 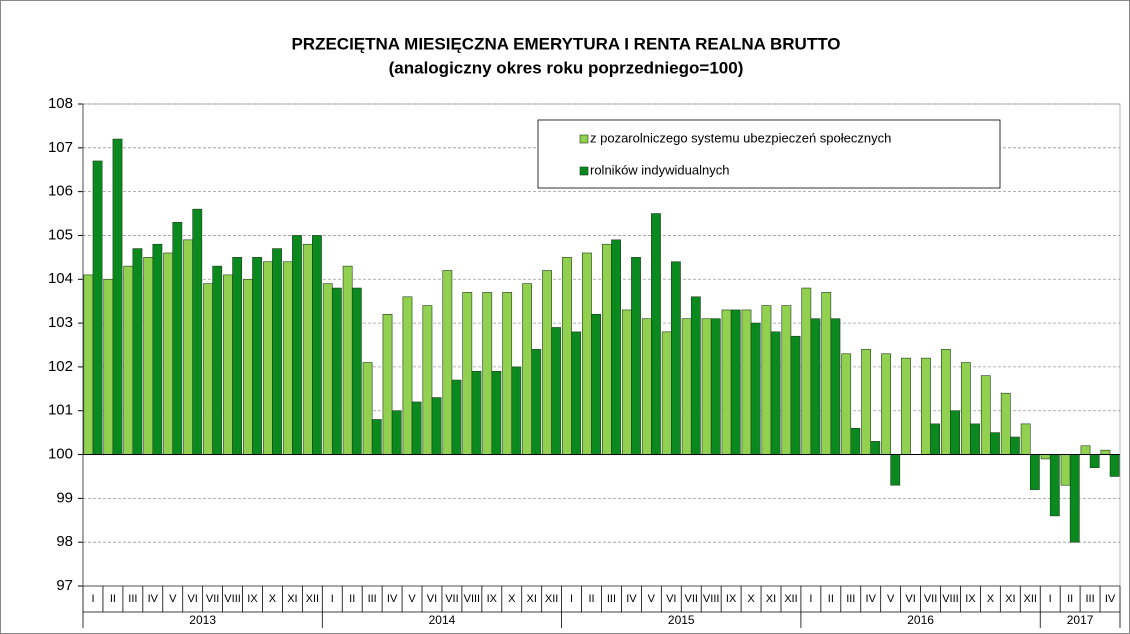 What do you see at coordinates (312, 599) in the screenshot?
I see `x-tick-label: XII` at bounding box center [312, 599].